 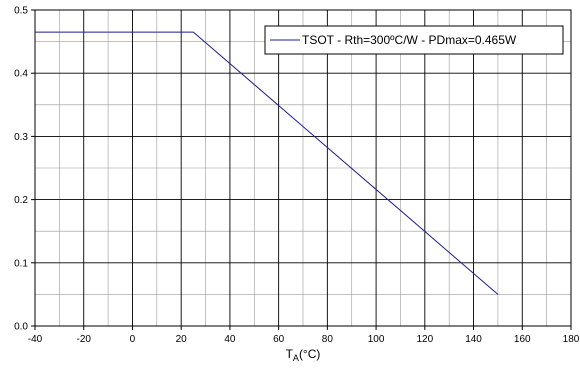 What do you see at coordinates (304, 335) in the screenshot?
I see `x-axis-ticks: -40 -20 0 20 40 60 80 100 120 140 160 180` at bounding box center [304, 335].